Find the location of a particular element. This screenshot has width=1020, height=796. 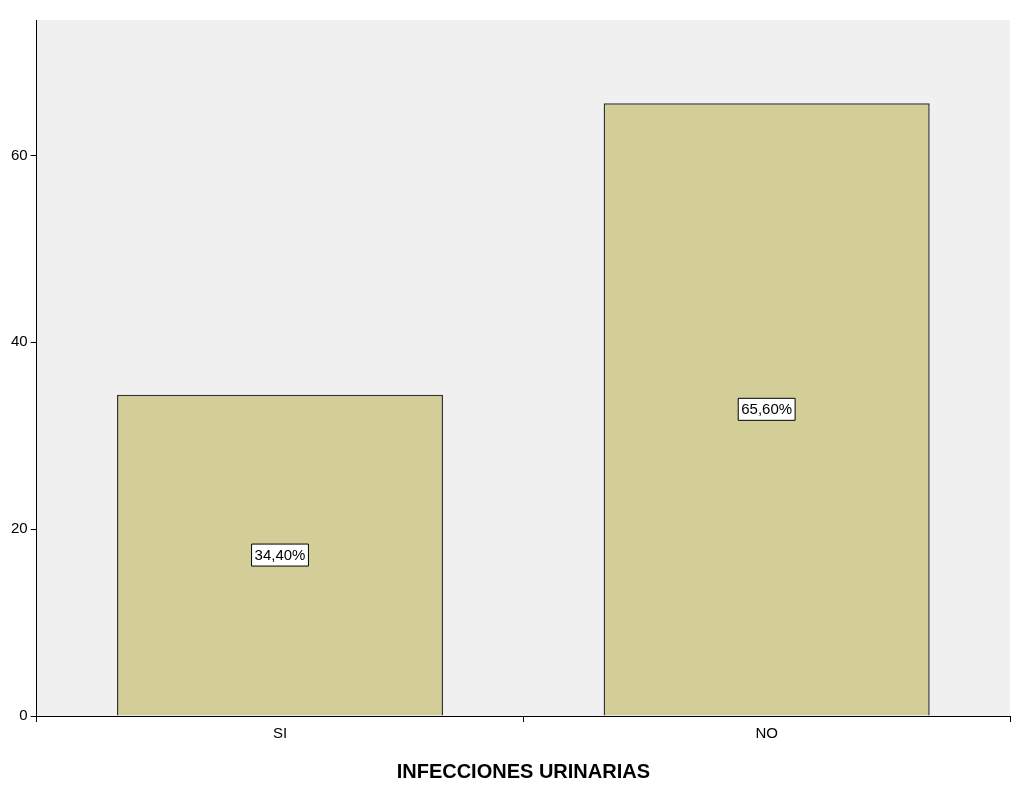

y-tick-label: 20 is located at coordinates (19, 528).